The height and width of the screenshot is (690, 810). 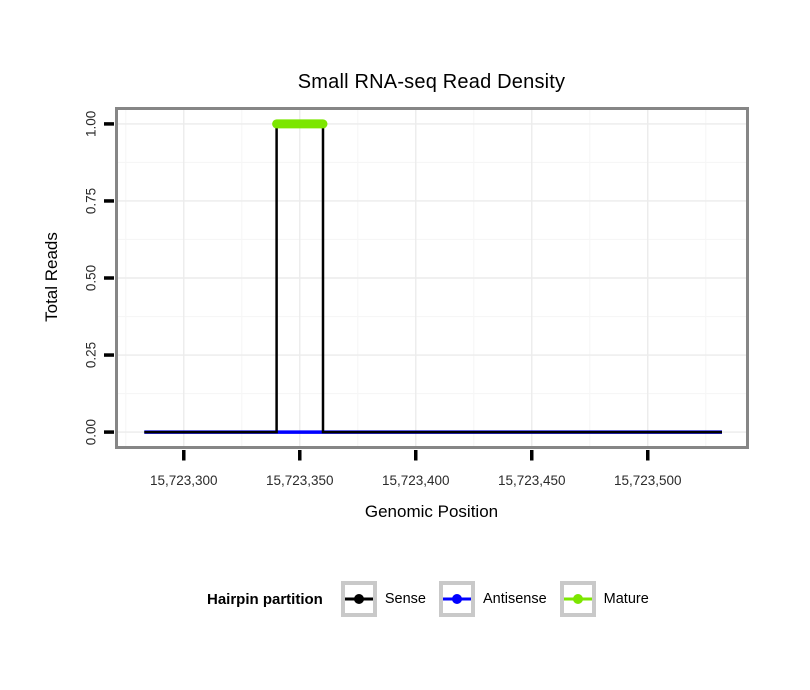 I want to click on y-tick-label: 0.75, so click(x=91, y=201).